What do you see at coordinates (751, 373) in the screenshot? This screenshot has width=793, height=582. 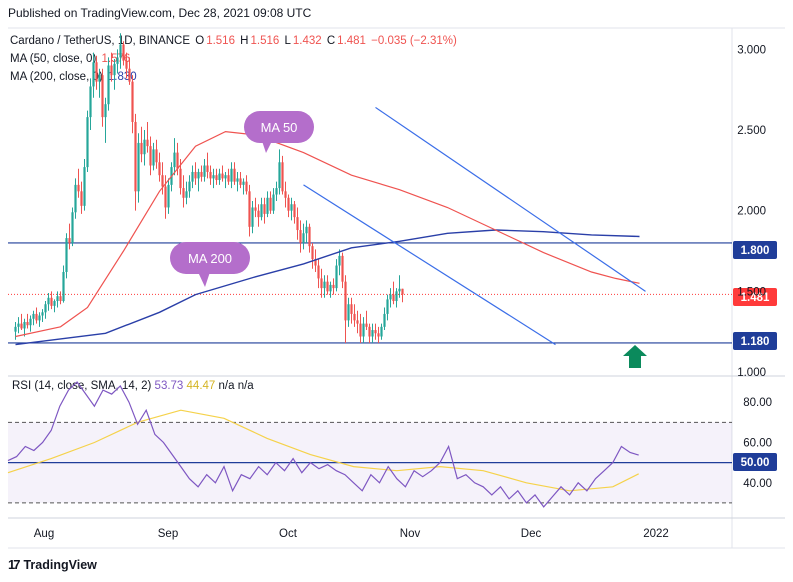 I see `price-tick-label: 1.000` at bounding box center [751, 373].